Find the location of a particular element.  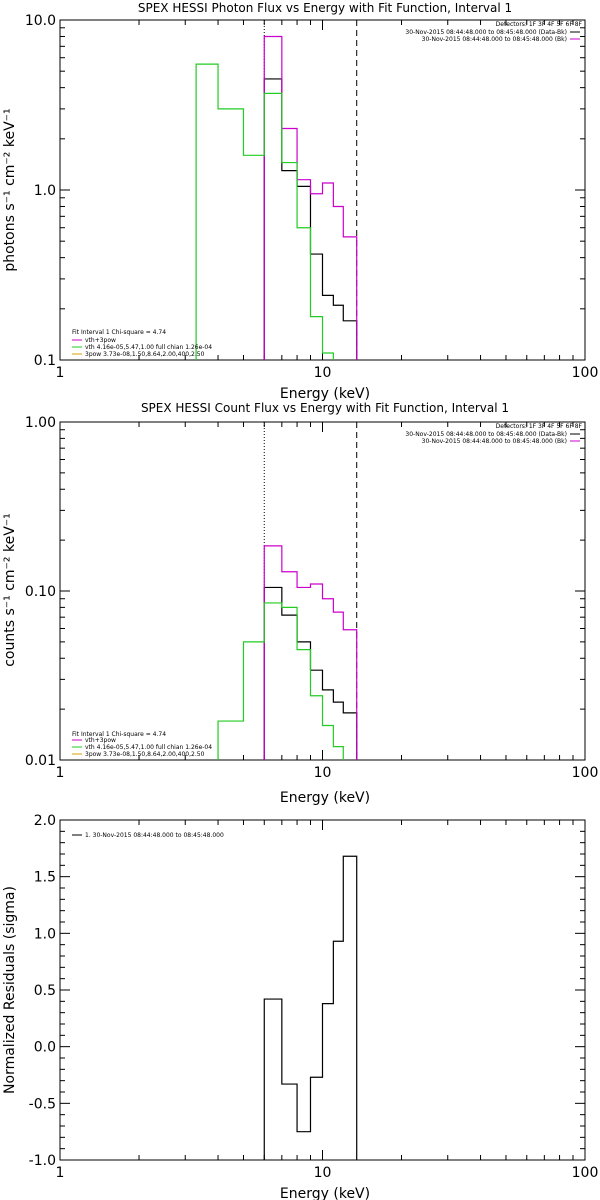

photon-flux-x-tick-label: 10 is located at coordinates (323, 373).